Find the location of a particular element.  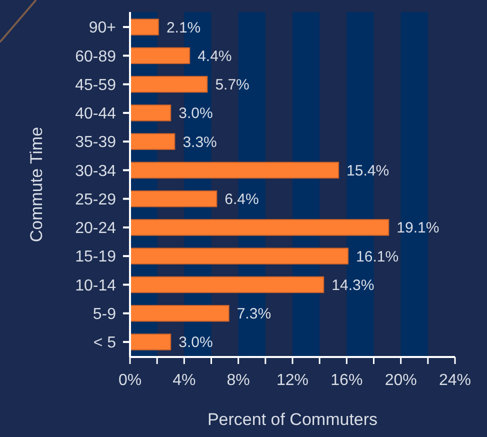

y-tick-label: 90+ is located at coordinates (102, 28).